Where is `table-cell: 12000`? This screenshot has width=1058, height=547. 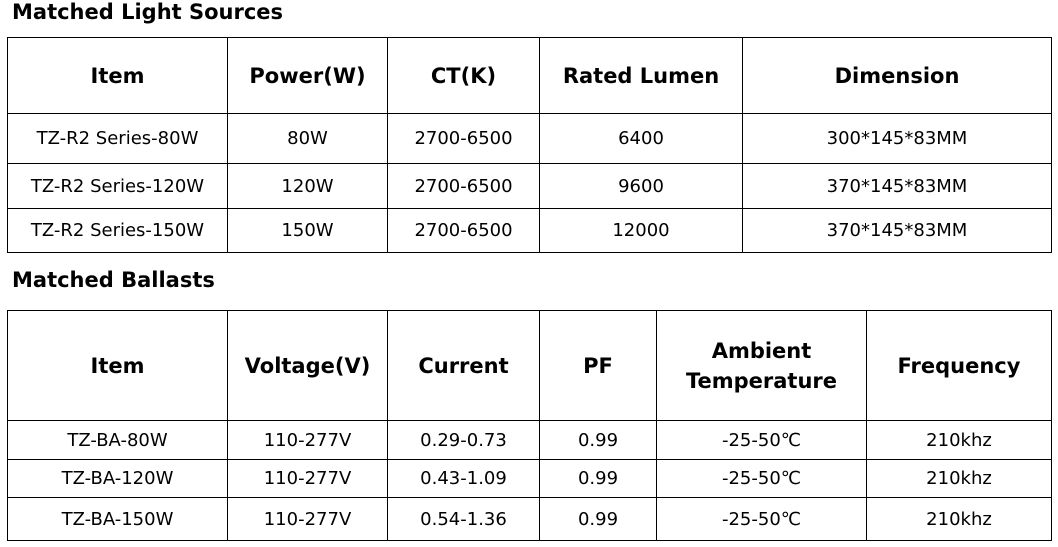
table-cell: 12000 is located at coordinates (641, 230).